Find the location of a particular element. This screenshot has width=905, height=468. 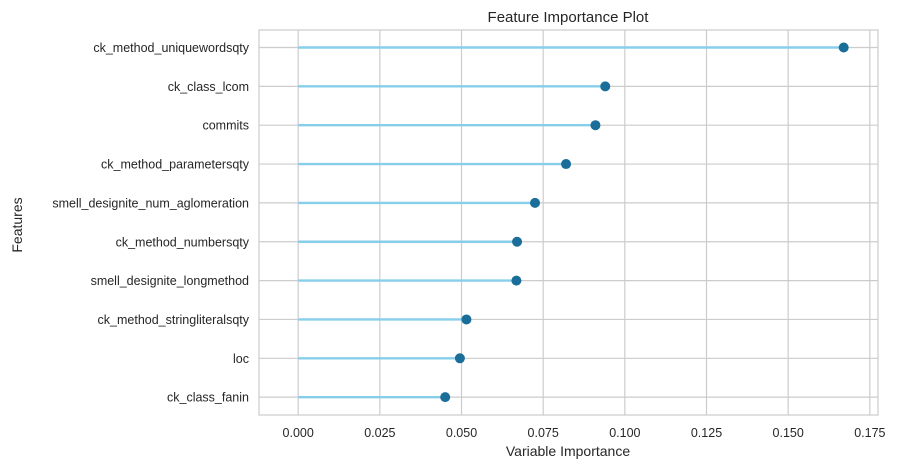

marker-ck_method_numbersqty is located at coordinates (517, 241).